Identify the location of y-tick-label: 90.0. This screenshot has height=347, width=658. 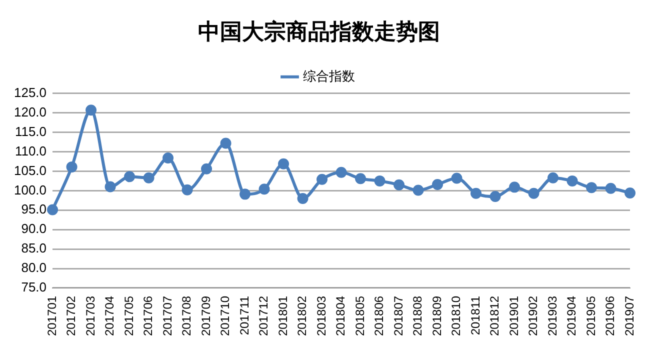
(34, 228).